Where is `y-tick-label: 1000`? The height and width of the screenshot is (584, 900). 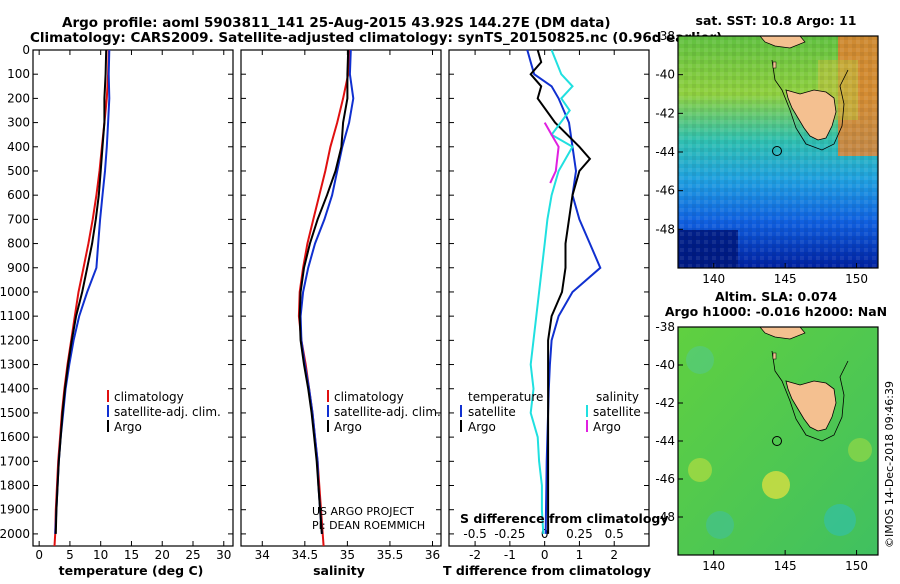 y-tick-label: 1000 is located at coordinates (15, 292).